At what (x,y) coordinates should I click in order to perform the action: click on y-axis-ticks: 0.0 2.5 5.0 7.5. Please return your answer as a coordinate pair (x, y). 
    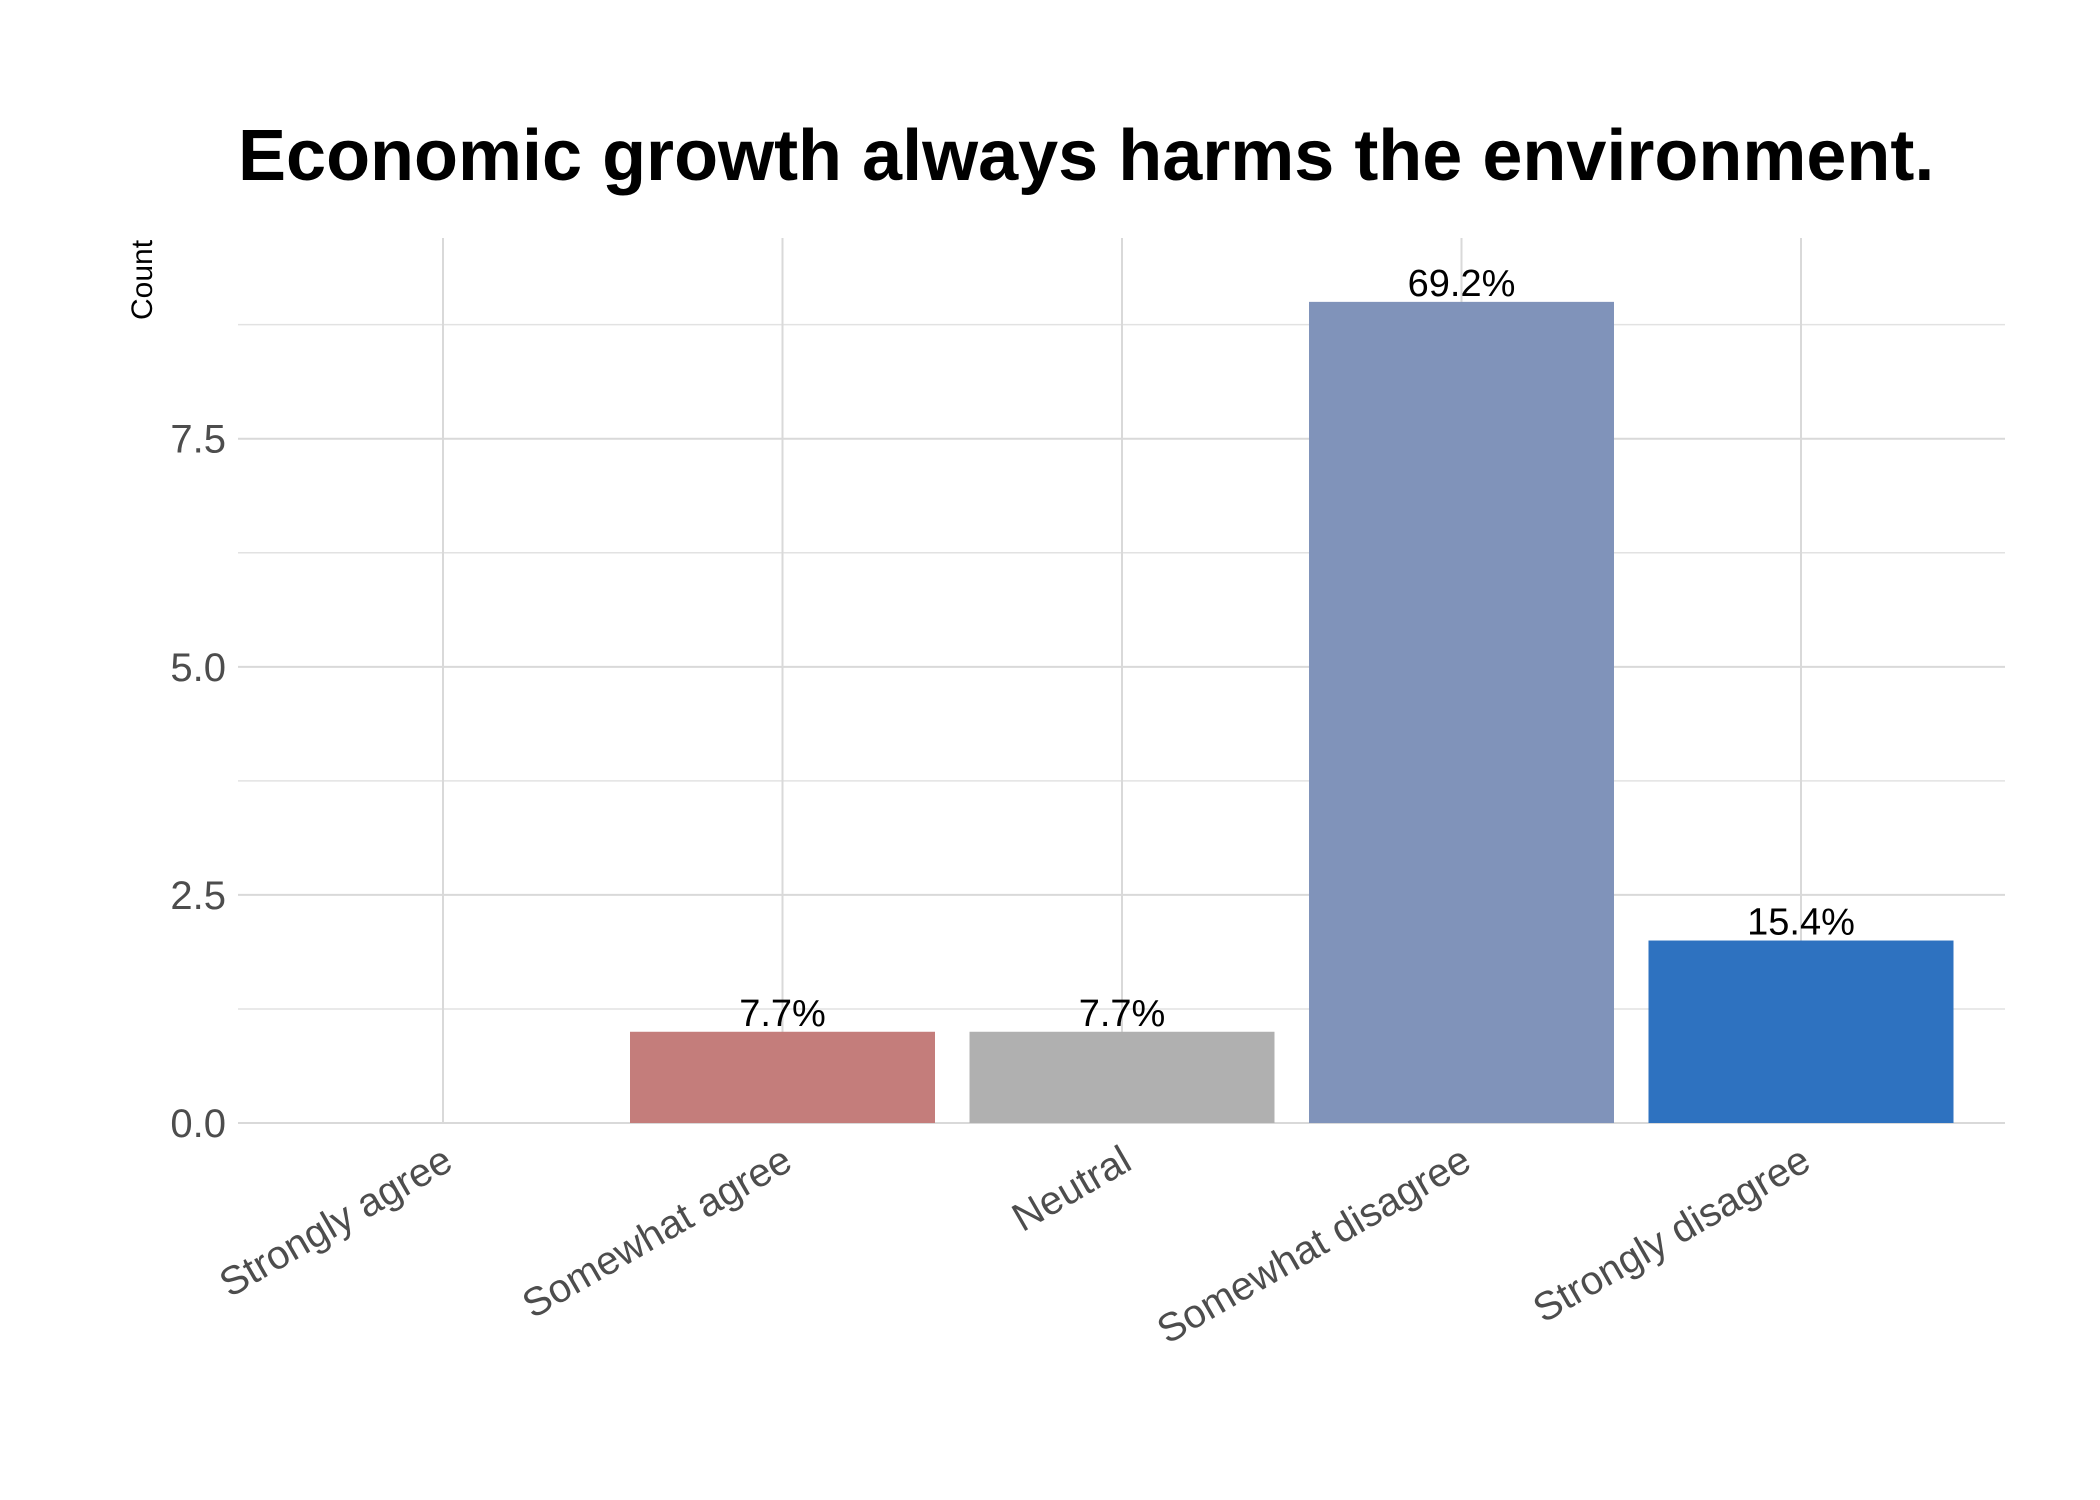
    Looking at the image, I should click on (198, 782).